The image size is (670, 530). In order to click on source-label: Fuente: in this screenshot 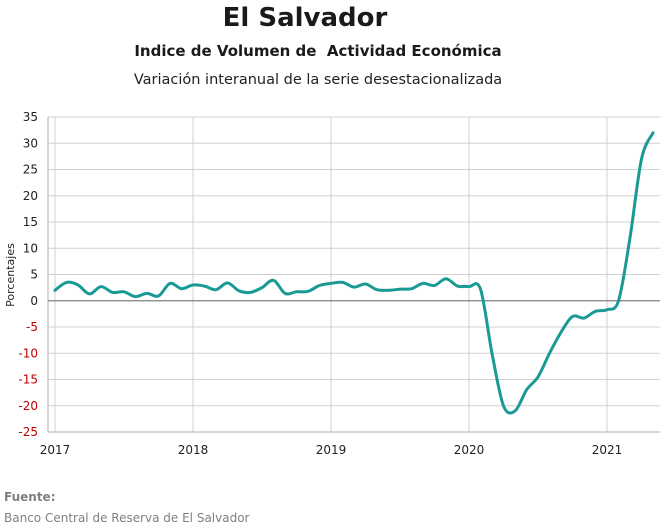, I will do `click(30, 497)`.